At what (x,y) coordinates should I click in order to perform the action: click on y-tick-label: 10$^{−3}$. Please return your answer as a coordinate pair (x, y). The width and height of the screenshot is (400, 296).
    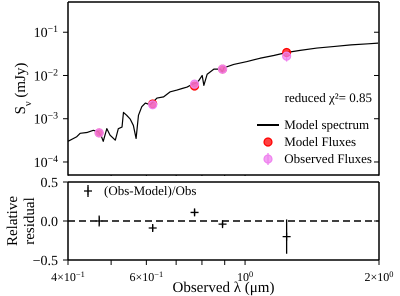
    Looking at the image, I should click on (46, 119).